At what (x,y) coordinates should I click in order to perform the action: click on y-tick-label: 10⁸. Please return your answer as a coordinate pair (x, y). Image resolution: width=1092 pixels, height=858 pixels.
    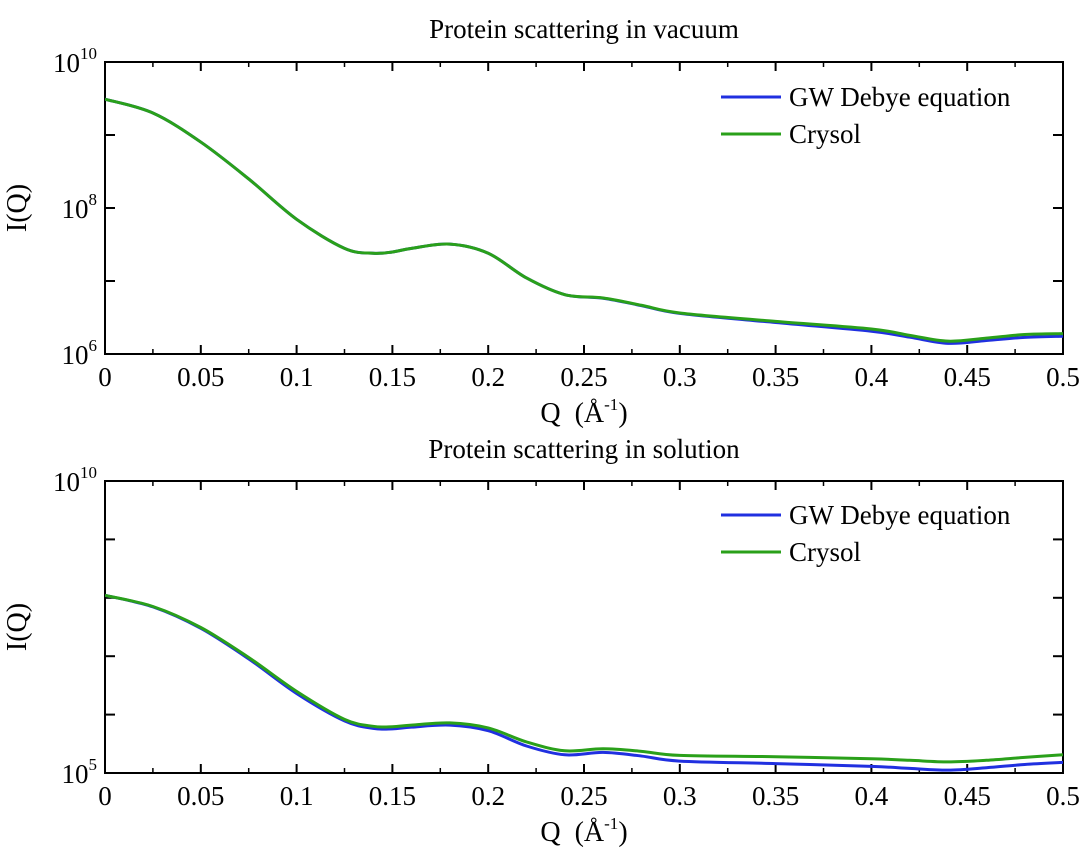
    Looking at the image, I should click on (80, 207).